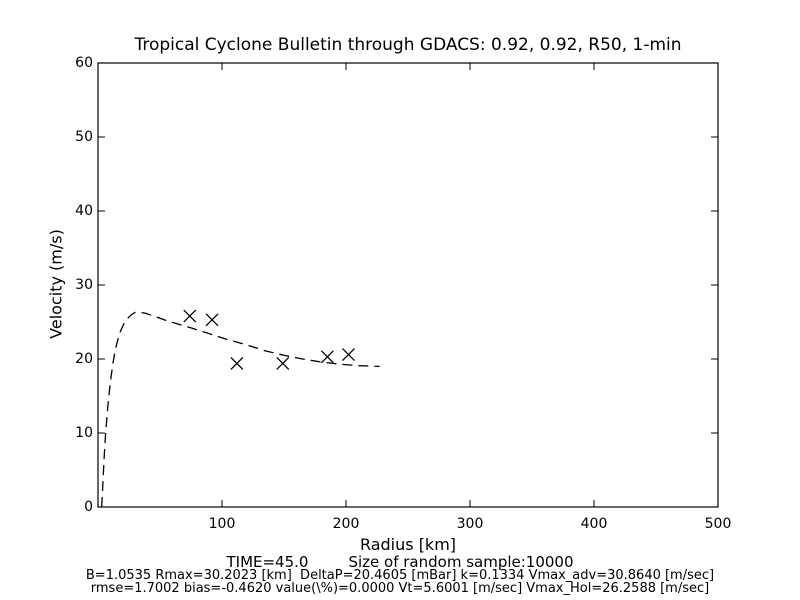 Image resolution: width=800 pixels, height=600 pixels. Describe the element at coordinates (222, 524) in the screenshot. I see `x-tick-label: 100` at that location.